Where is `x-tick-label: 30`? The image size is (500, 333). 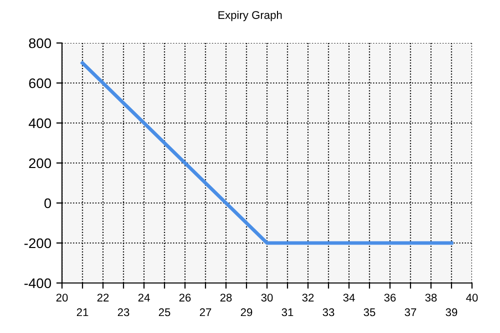 x-tick-label: 30 is located at coordinates (267, 298).